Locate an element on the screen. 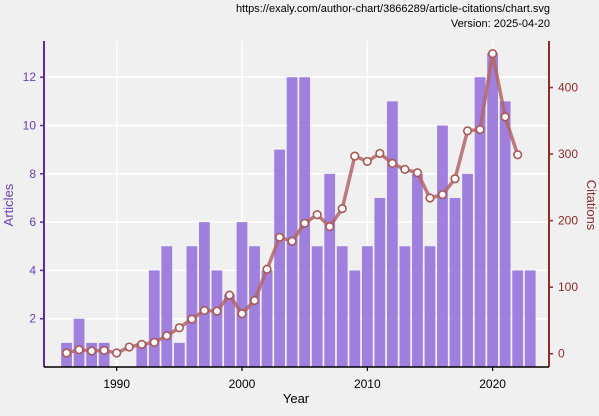 This screenshot has width=599, height=416. right-tick-label: 200 is located at coordinates (568, 221).